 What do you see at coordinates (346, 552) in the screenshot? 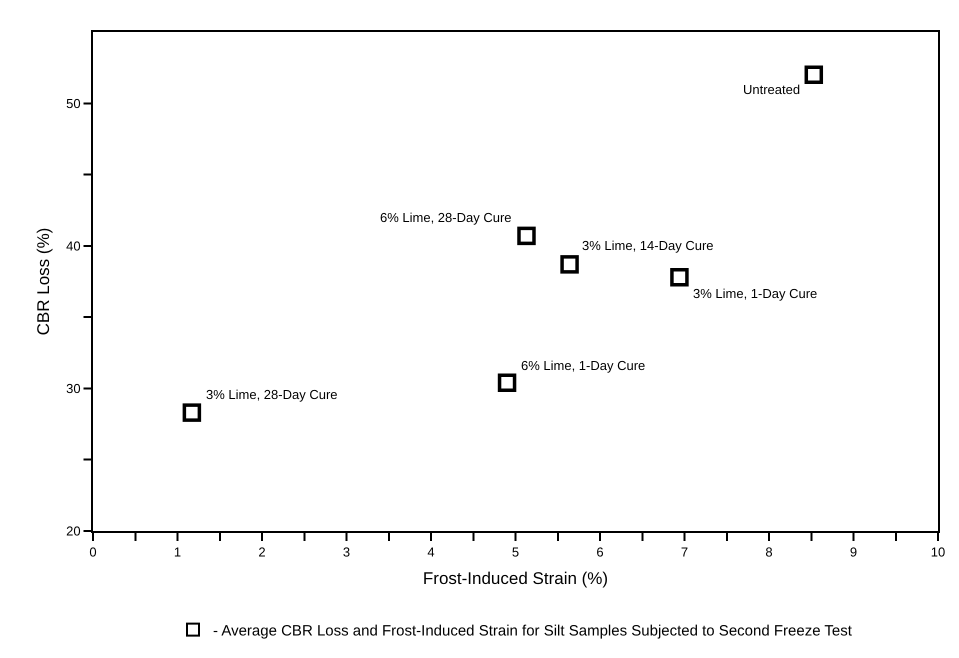
I see `x-tick-label: 3` at bounding box center [346, 552].